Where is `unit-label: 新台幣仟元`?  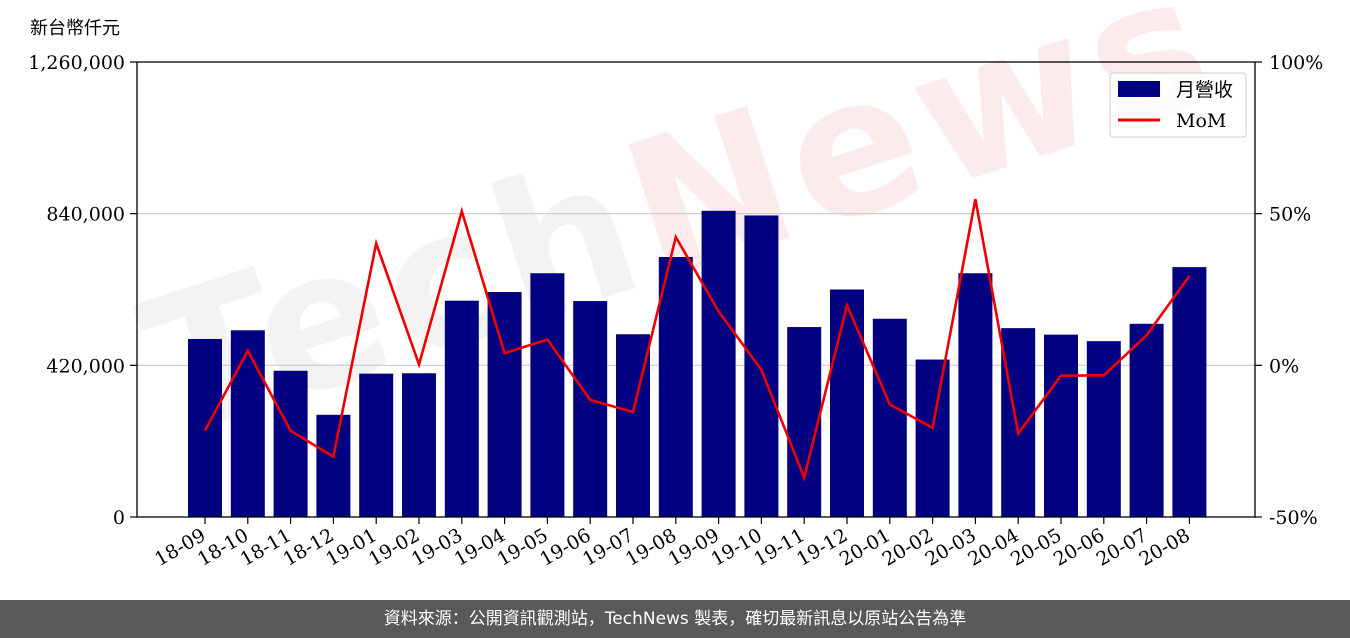
unit-label: 新台幣仟元 is located at coordinates (75, 28).